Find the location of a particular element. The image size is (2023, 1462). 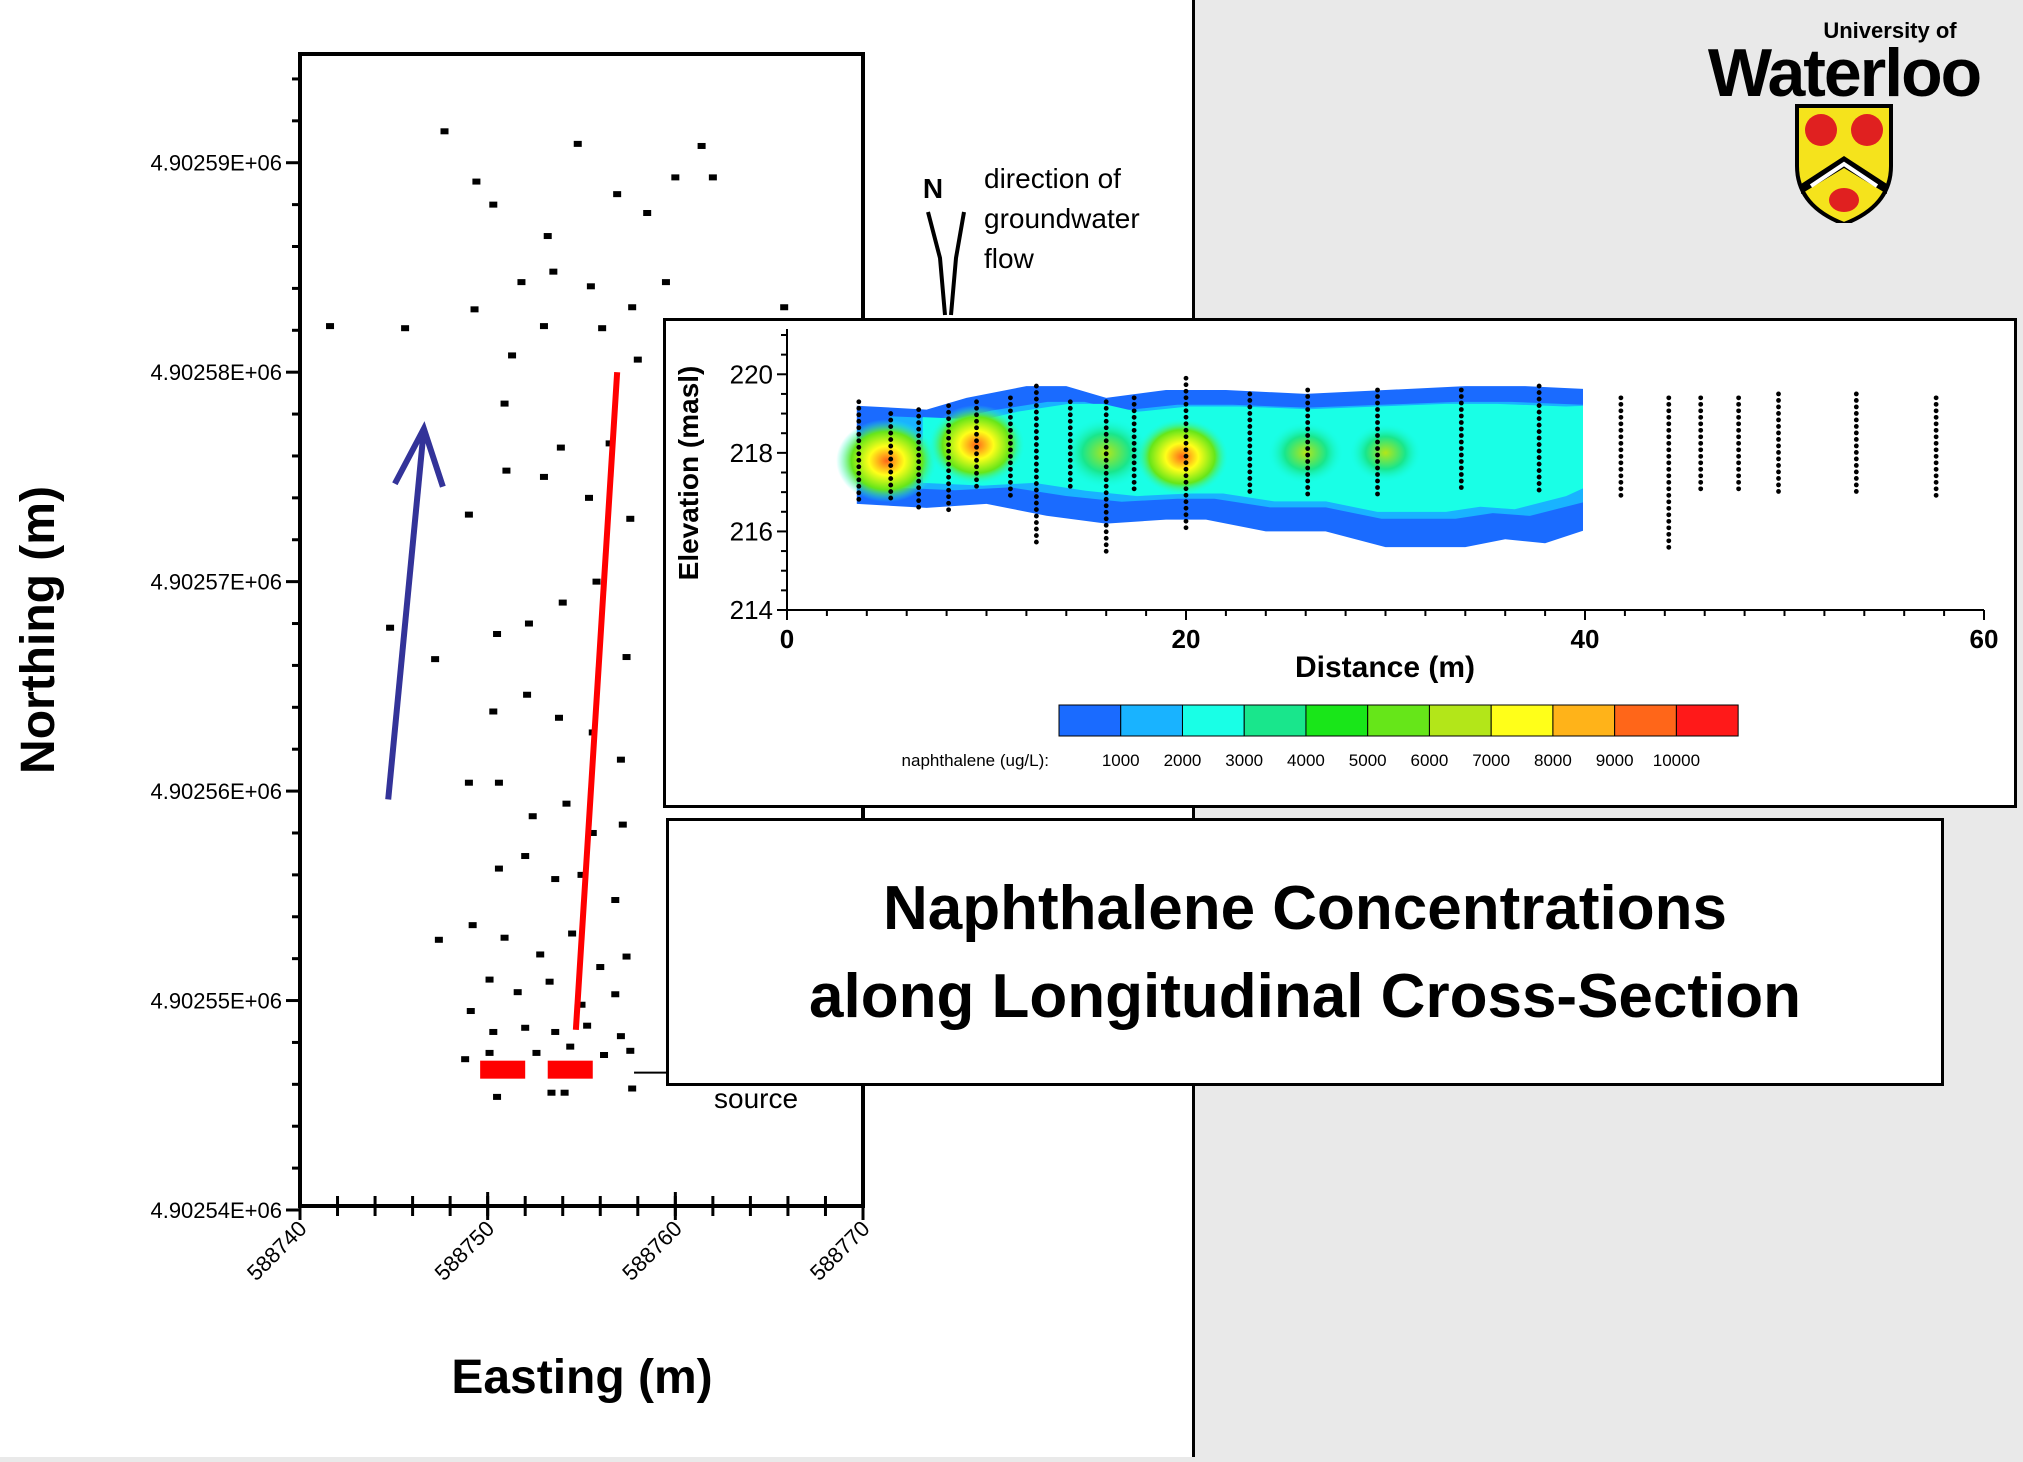

university-logo: University of Waterloo is located at coordinates (1845, 117).